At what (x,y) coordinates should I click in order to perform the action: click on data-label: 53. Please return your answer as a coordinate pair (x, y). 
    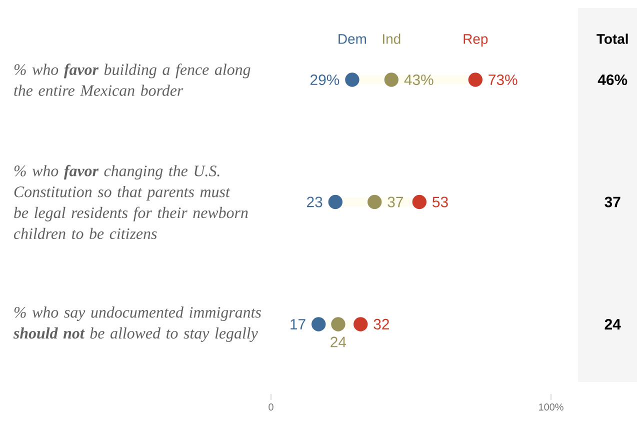
    Looking at the image, I should click on (440, 202).